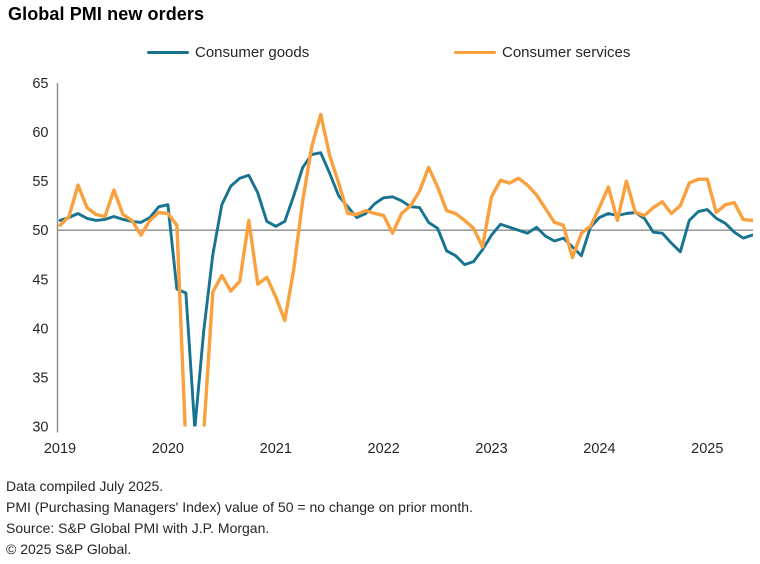 The width and height of the screenshot is (760, 564). Describe the element at coordinates (40, 329) in the screenshot. I see `svg-text: 40` at that location.